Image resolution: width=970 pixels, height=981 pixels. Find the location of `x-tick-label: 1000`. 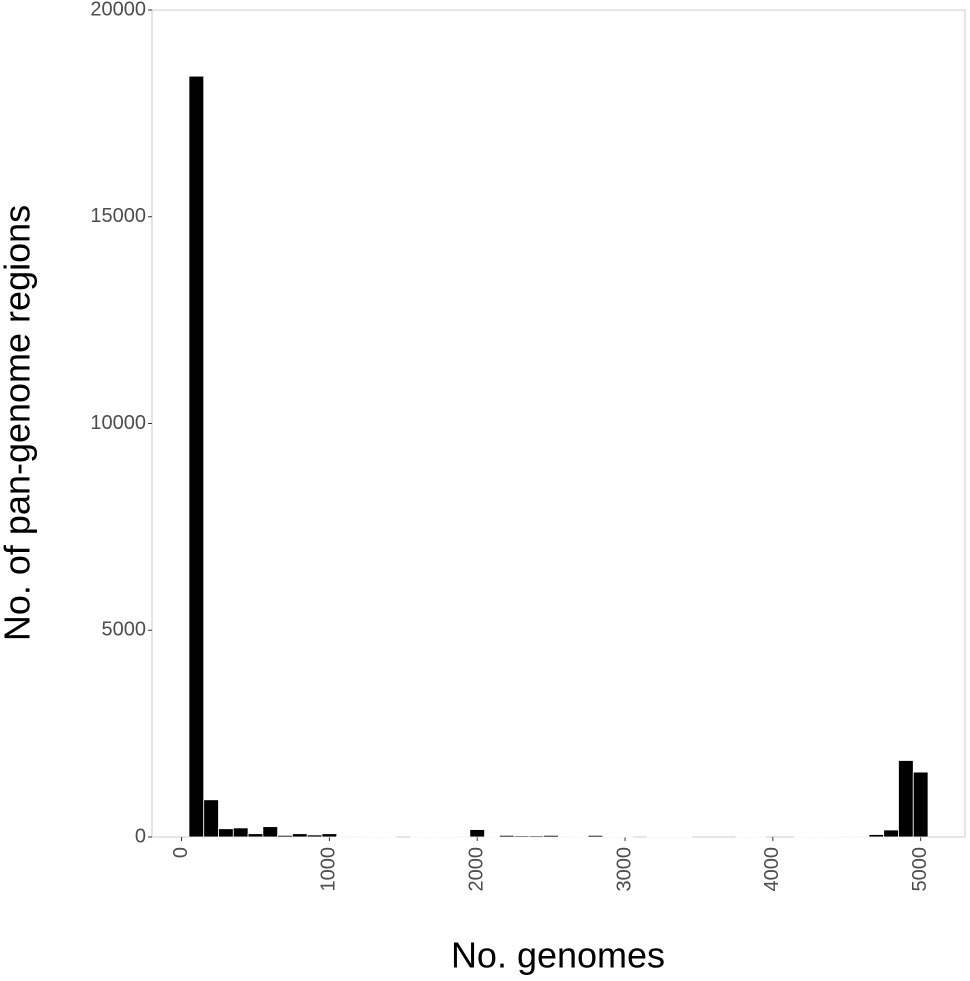

x-tick-label: 1000 is located at coordinates (329, 869).